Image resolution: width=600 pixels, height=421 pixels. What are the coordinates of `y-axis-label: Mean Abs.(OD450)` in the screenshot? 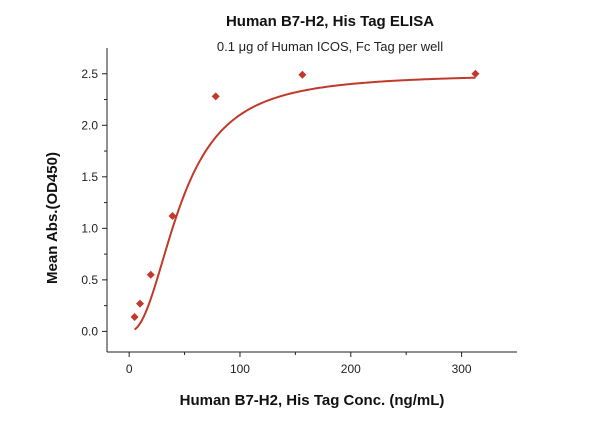 It's located at (52, 218).